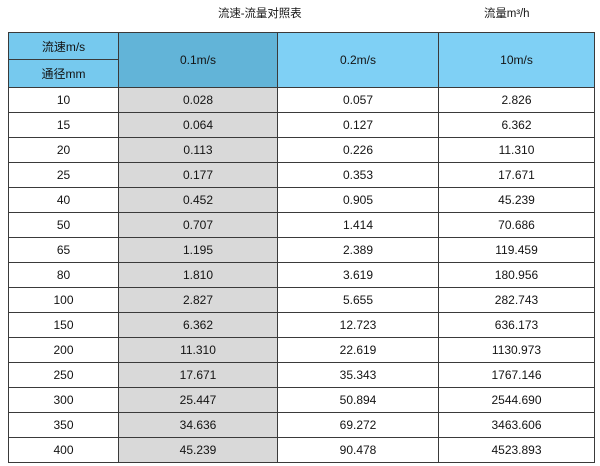 This screenshot has height=466, width=600. Describe the element at coordinates (63, 250) in the screenshot. I see `cell-diameter: 65` at that location.